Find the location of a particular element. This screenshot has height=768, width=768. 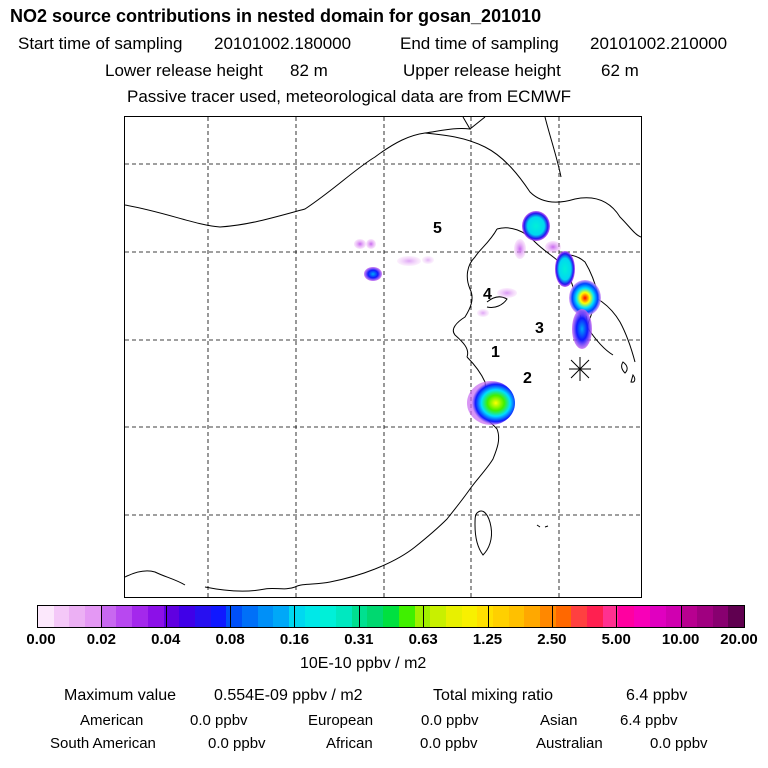

lower-release-label: Lower release height is located at coordinates (184, 70).